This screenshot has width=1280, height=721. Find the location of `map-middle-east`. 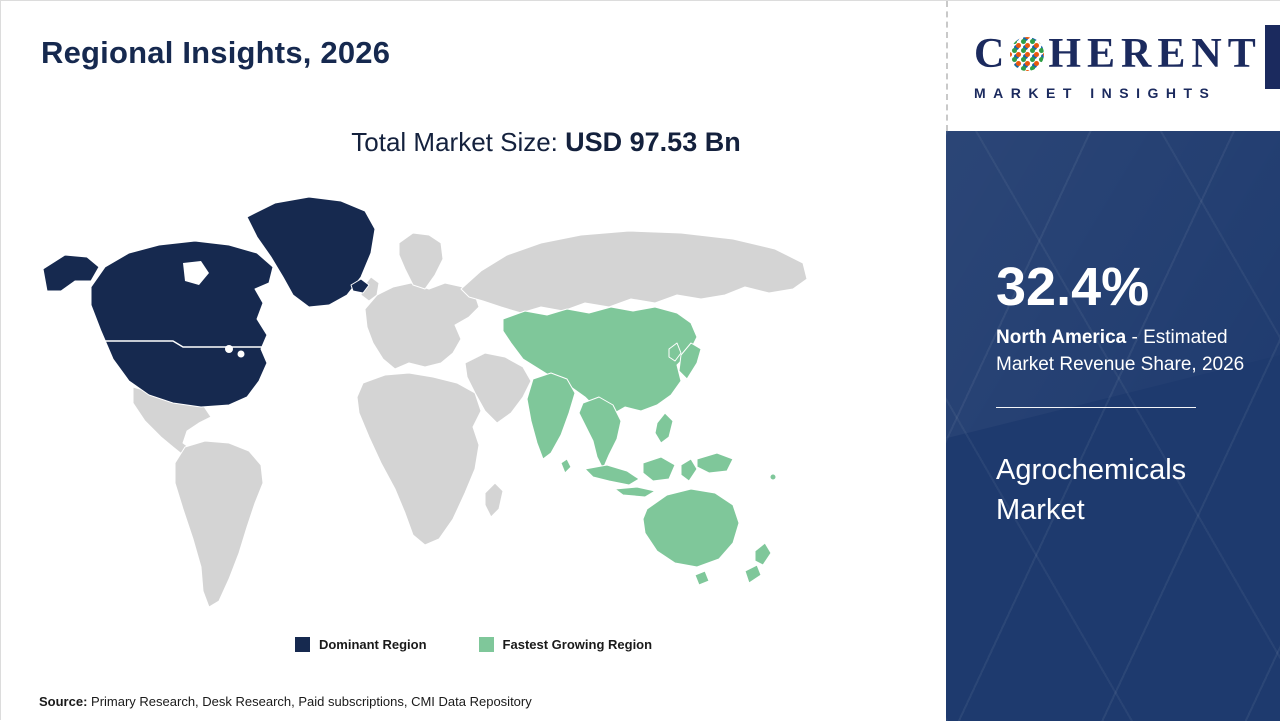

map-middle-east is located at coordinates (498, 388).